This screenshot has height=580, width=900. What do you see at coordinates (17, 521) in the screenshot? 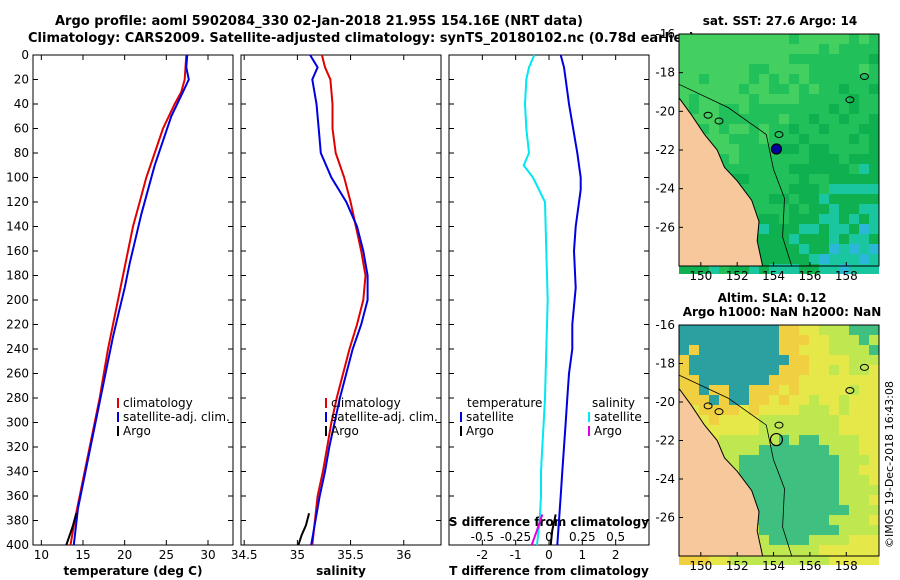
I see `depth-tick-label: 380` at bounding box center [17, 521].